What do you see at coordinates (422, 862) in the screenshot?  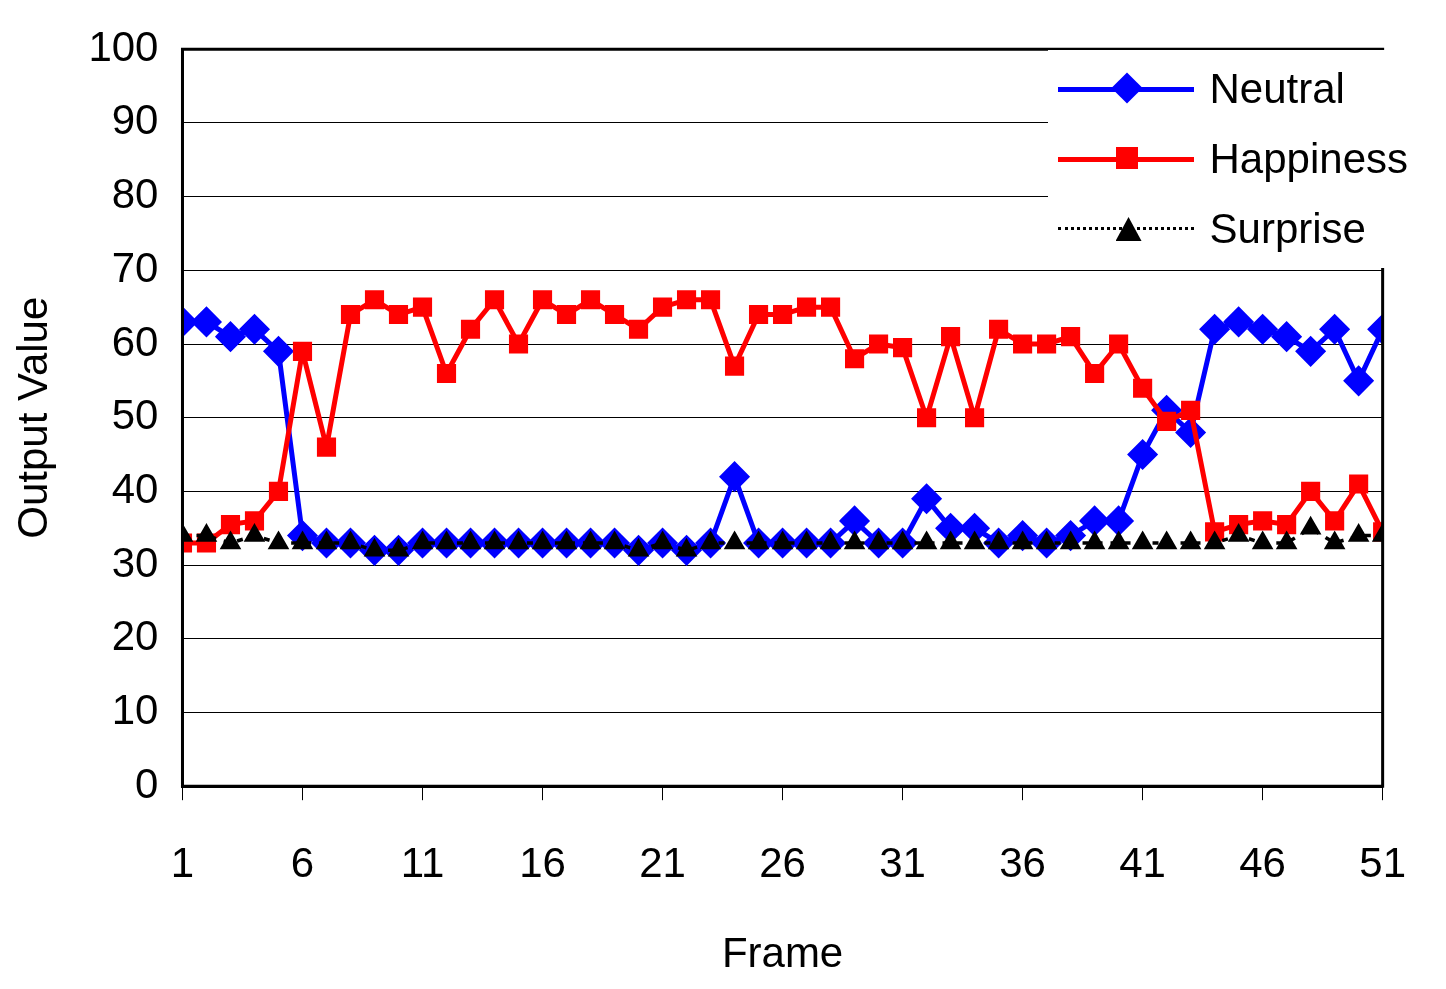 I see `x-tick-label: 11` at bounding box center [422, 862].